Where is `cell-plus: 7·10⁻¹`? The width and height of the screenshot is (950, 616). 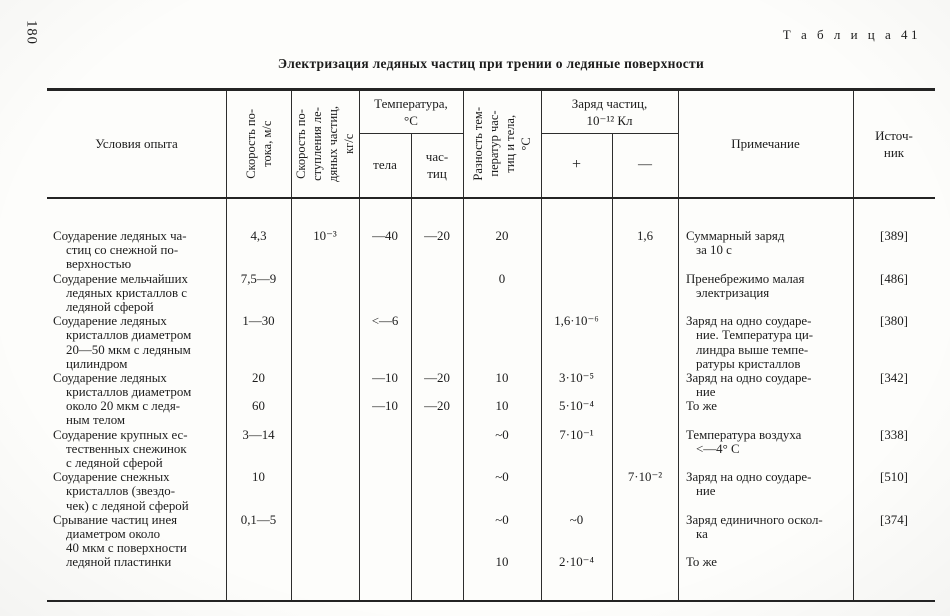
cell-plus: 7·10⁻¹ is located at coordinates (576, 434).